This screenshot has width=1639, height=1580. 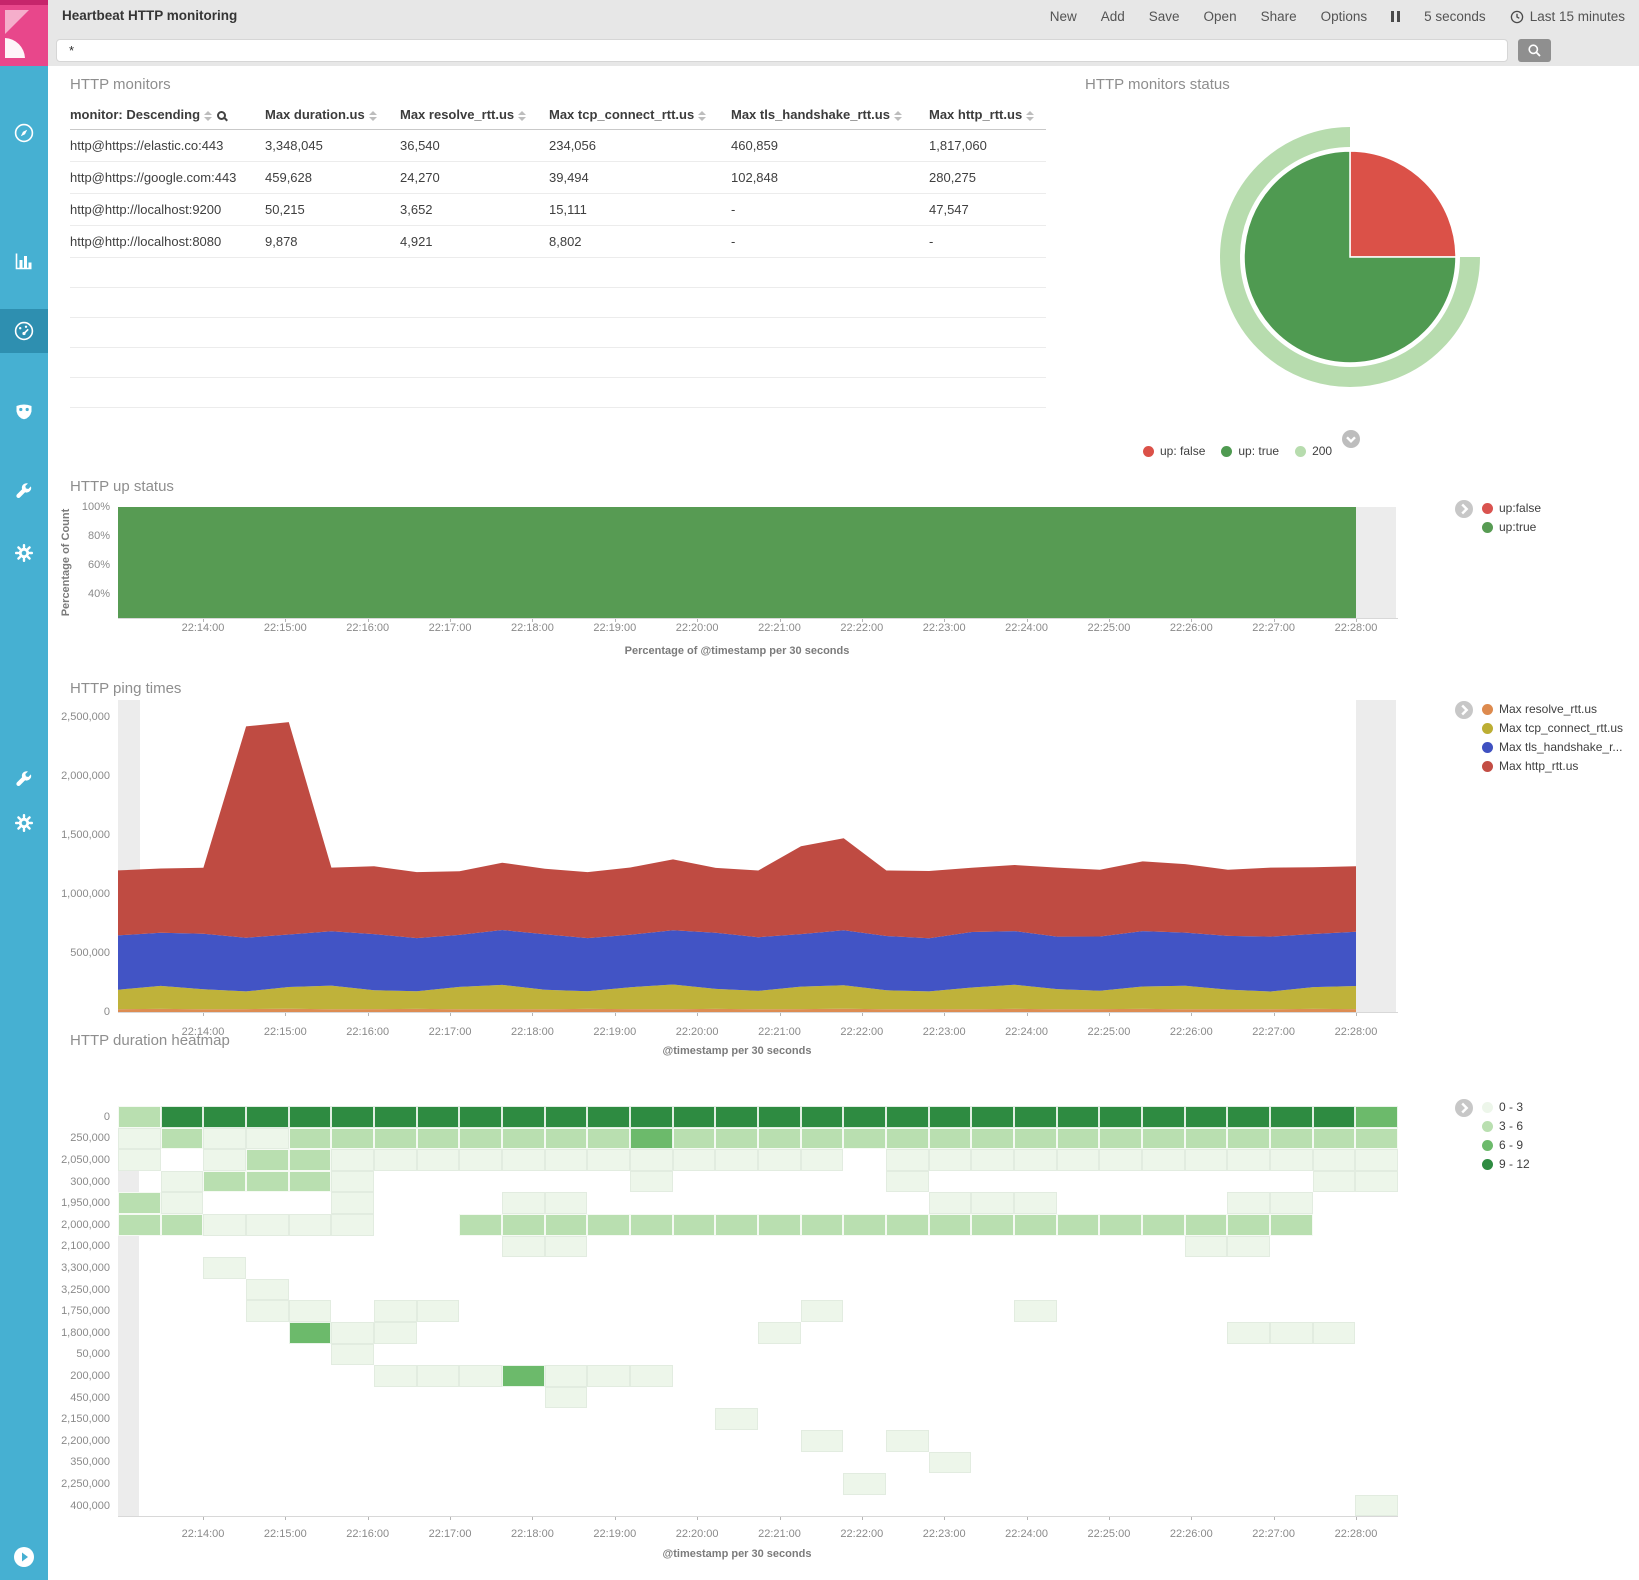 I want to click on legend-item-up-true: up: true, so click(x=1250, y=451).